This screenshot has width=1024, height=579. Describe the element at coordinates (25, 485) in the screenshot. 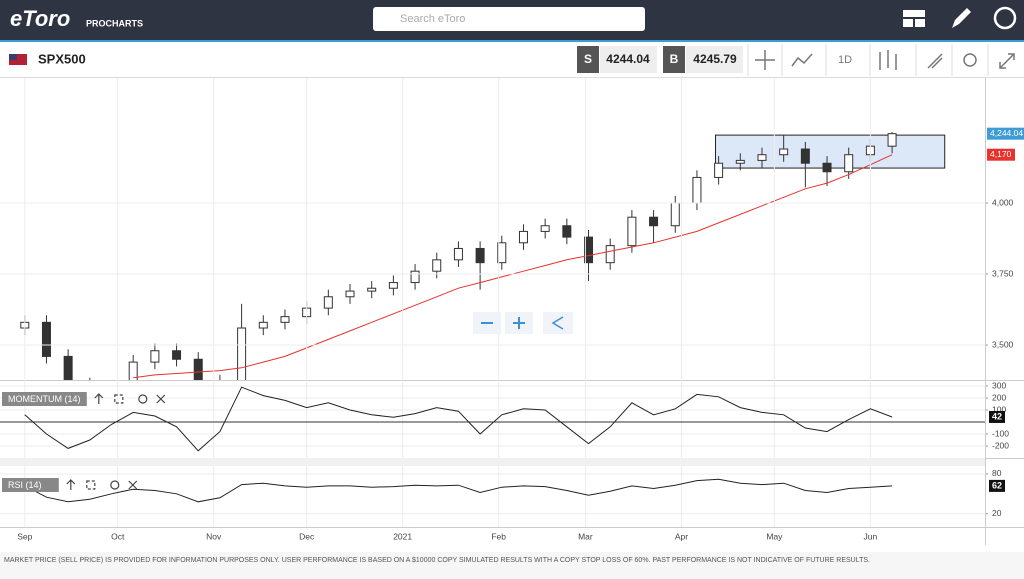

I see `panel-label: RSI (14)` at that location.